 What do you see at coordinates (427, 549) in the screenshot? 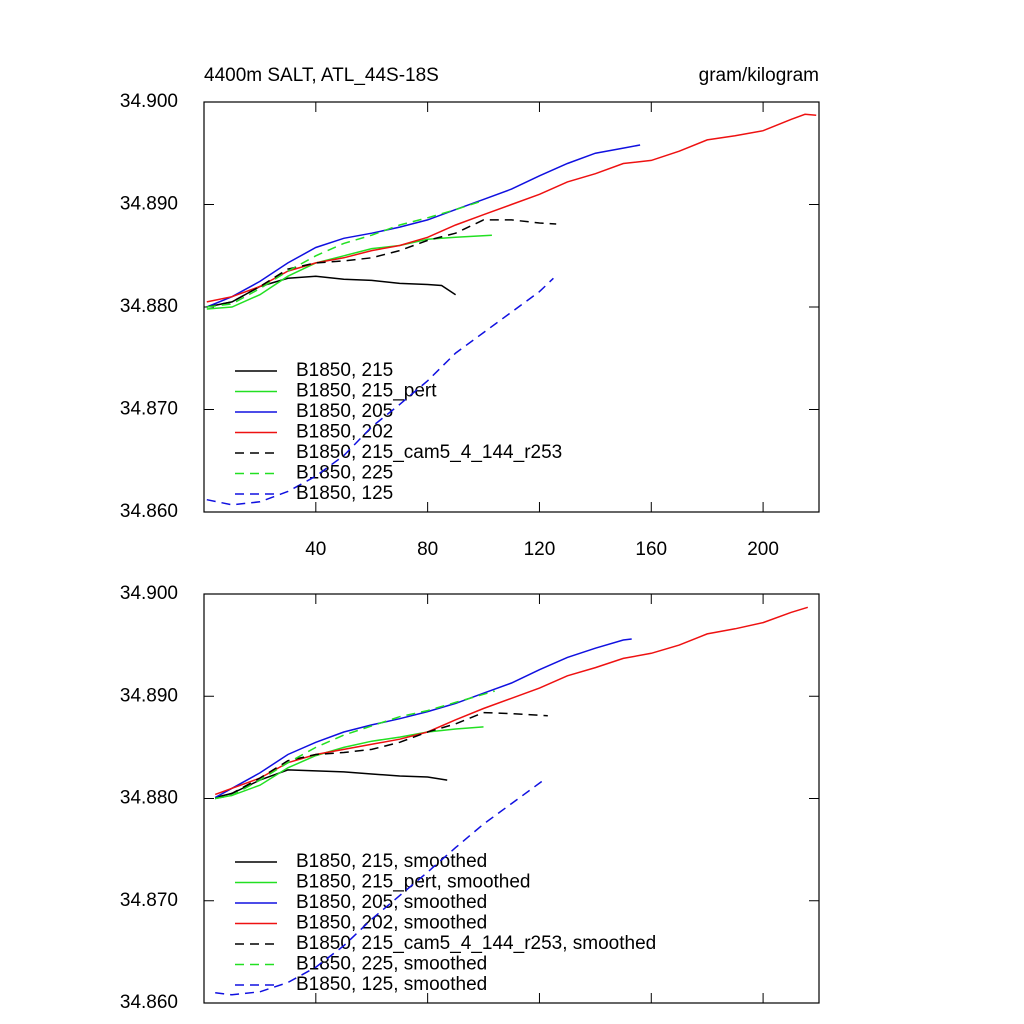
I see `x-tick-label: 80` at bounding box center [427, 549].